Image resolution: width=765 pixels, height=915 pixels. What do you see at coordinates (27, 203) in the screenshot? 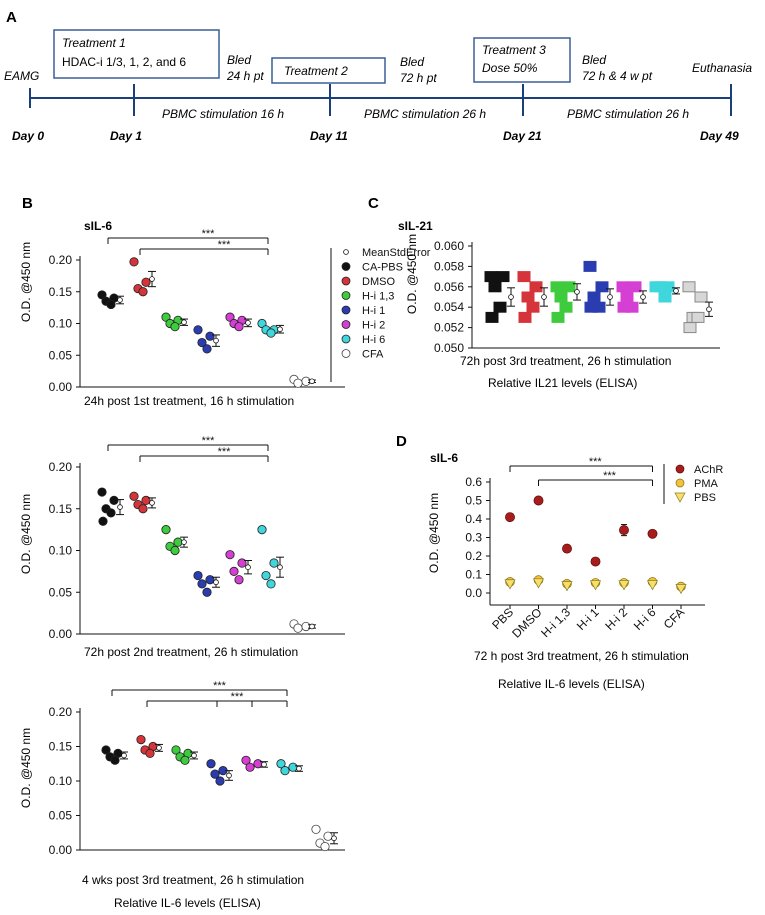
I see `panel-label-b: B` at bounding box center [27, 203].